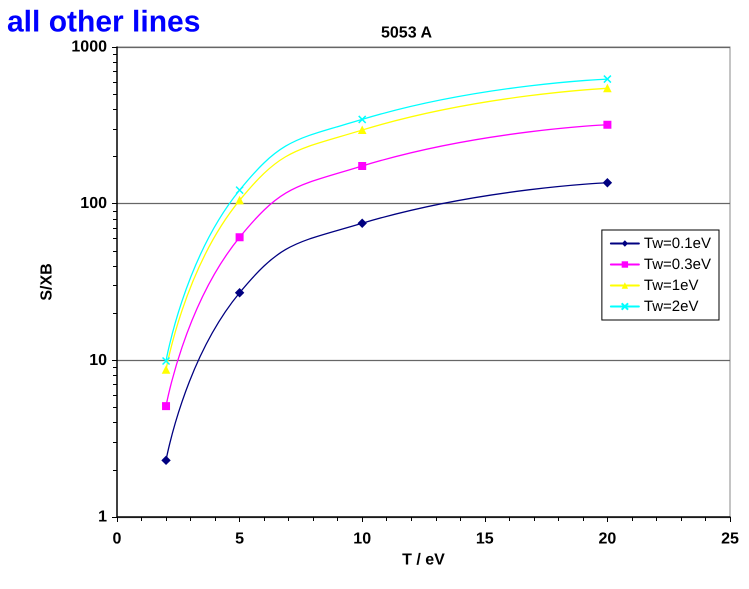  I want to click on y-tick-label: 10, so click(98, 360).